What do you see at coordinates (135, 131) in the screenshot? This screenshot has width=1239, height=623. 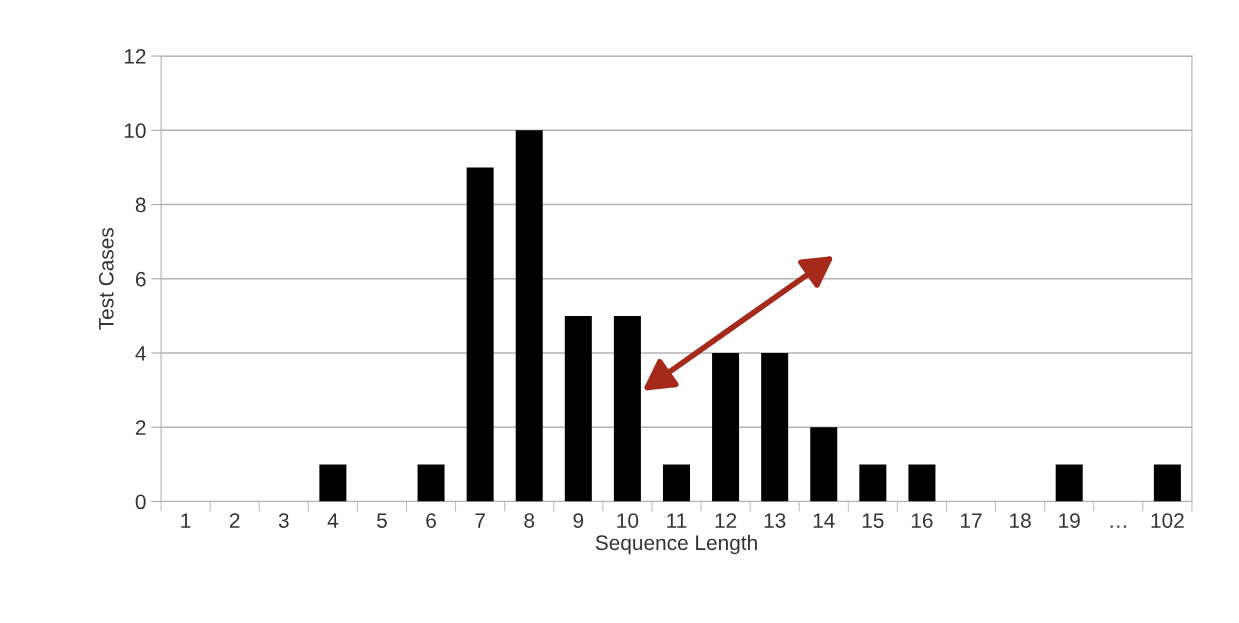 I see `y-tick-label: 10` at bounding box center [135, 131].